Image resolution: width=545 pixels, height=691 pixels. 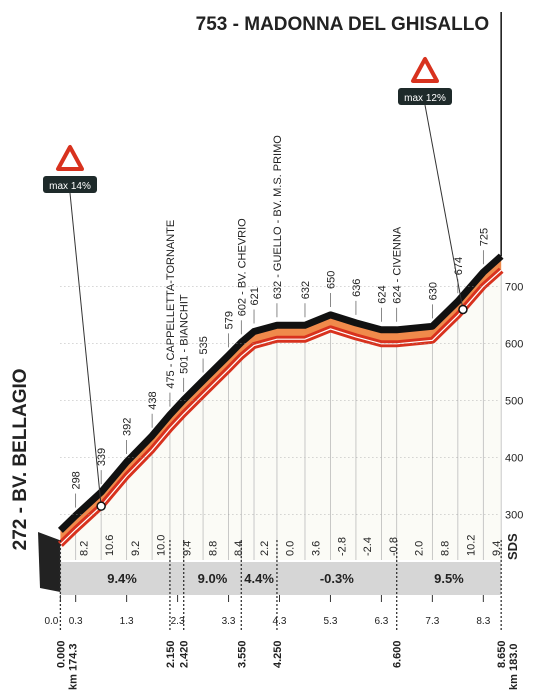 What do you see at coordinates (178, 621) in the screenshot?
I see `x-tick-label: 2.3` at bounding box center [178, 621].